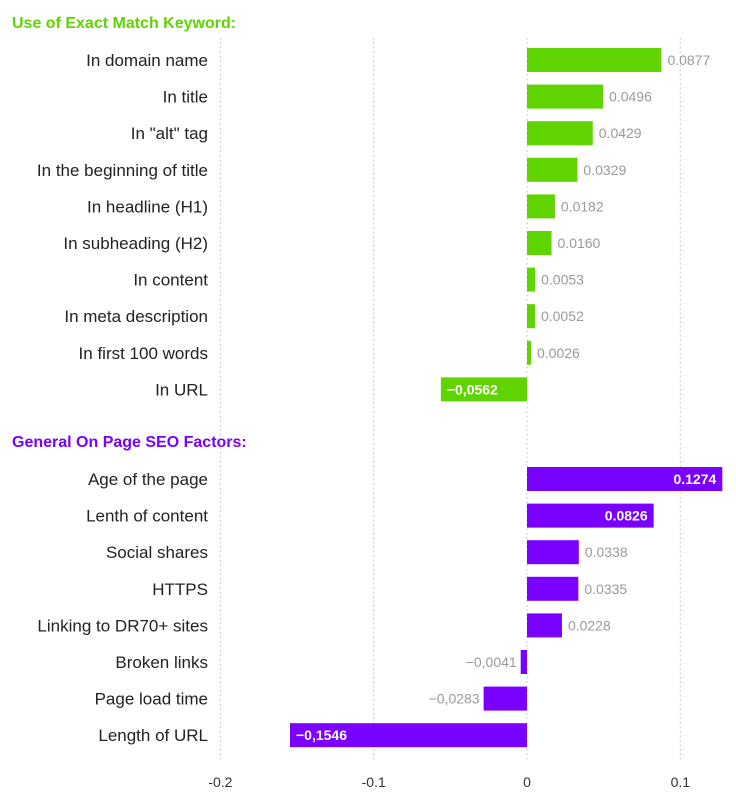  What do you see at coordinates (124, 23) in the screenshot?
I see `section-title: Use of Exact Match Keyword:` at bounding box center [124, 23].